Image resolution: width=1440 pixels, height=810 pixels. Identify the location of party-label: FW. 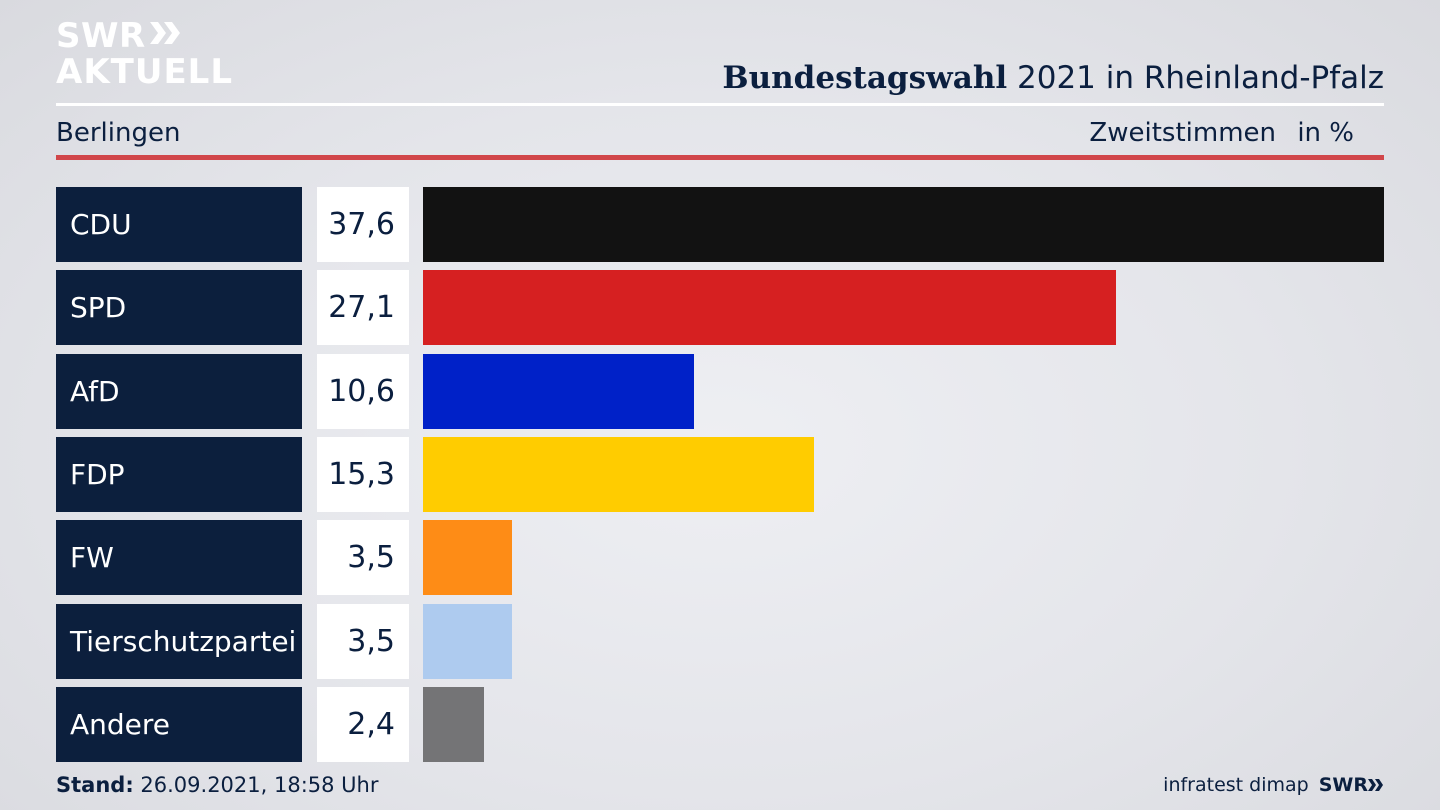
(179, 558).